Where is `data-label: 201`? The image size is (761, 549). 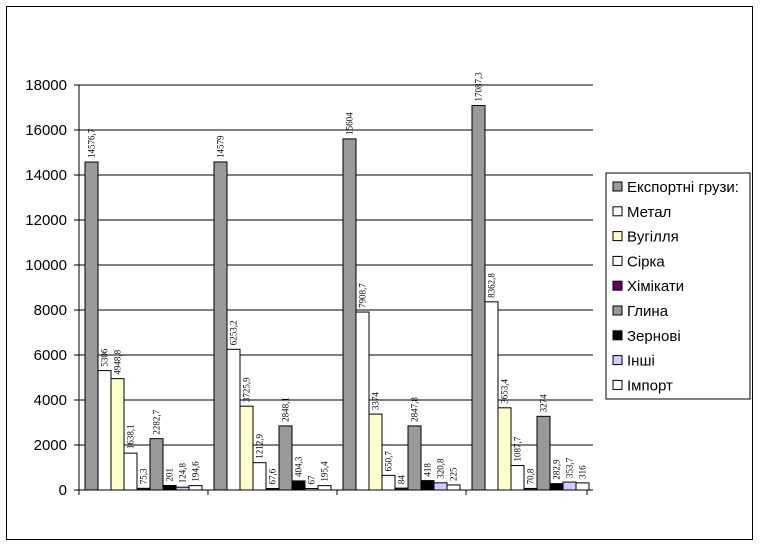
data-label: 201 is located at coordinates (170, 475).